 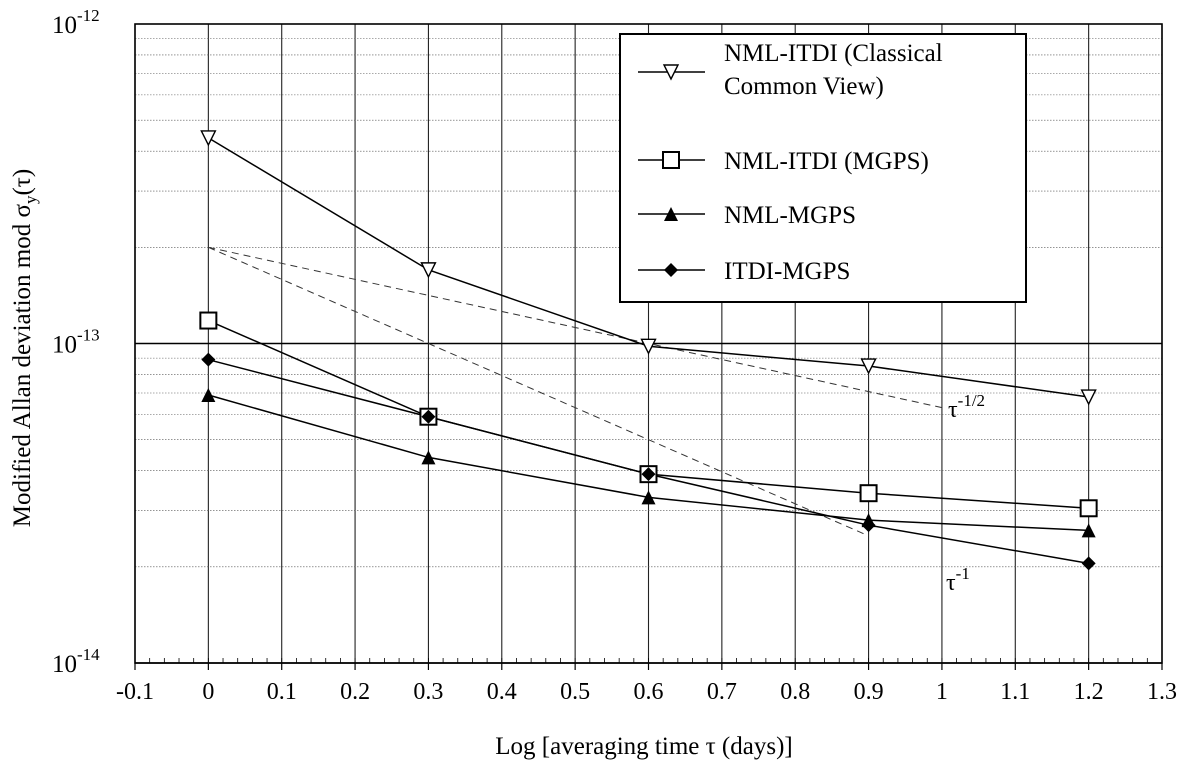 I want to click on y-axis-ticks: 10-12 10-13 10-14, so click(x=76, y=342).